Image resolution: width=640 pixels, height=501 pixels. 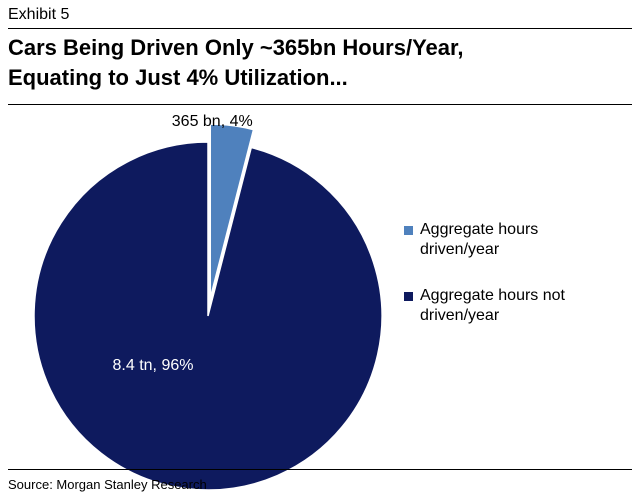 What do you see at coordinates (320, 28) in the screenshot?
I see `top-rule` at bounding box center [320, 28].